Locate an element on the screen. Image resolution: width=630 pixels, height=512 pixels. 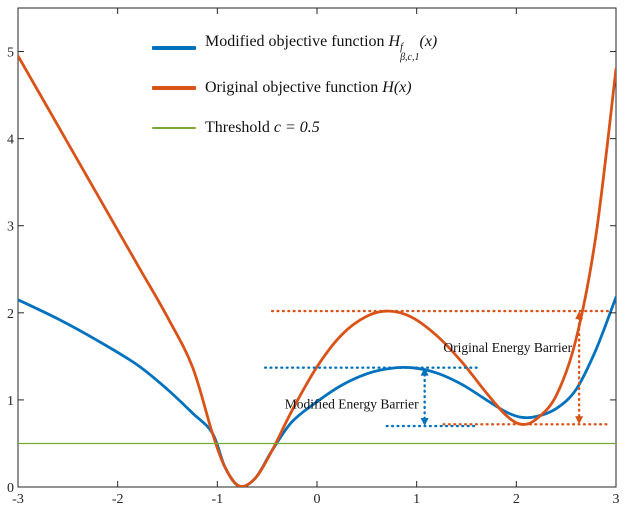
legend-item-threshold: Threshold c = 0.5 is located at coordinates (294, 128).